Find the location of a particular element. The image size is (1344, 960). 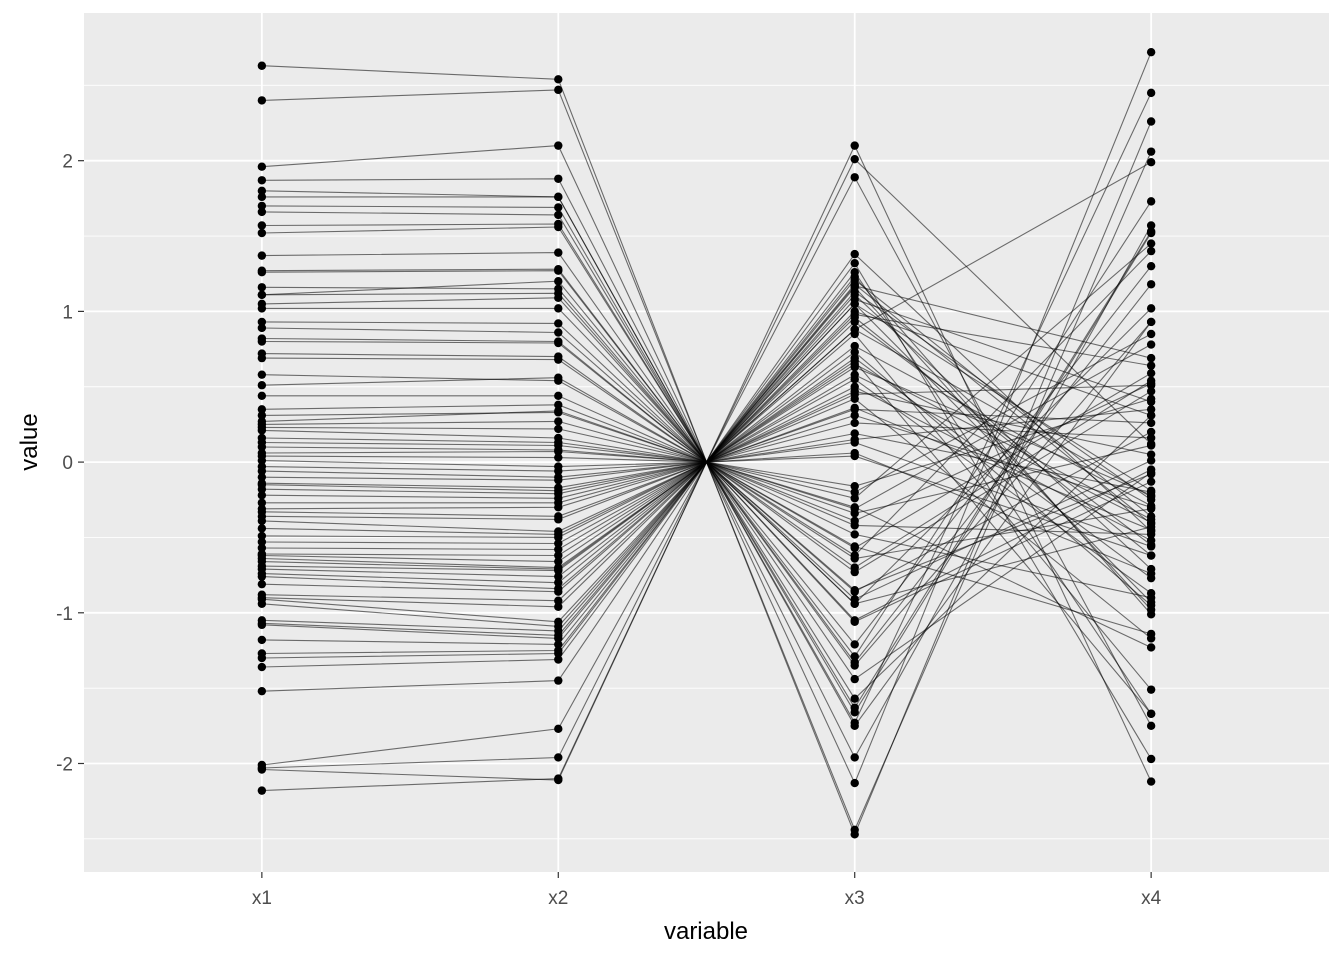

y-tick-label: -2 is located at coordinates (64, 764).